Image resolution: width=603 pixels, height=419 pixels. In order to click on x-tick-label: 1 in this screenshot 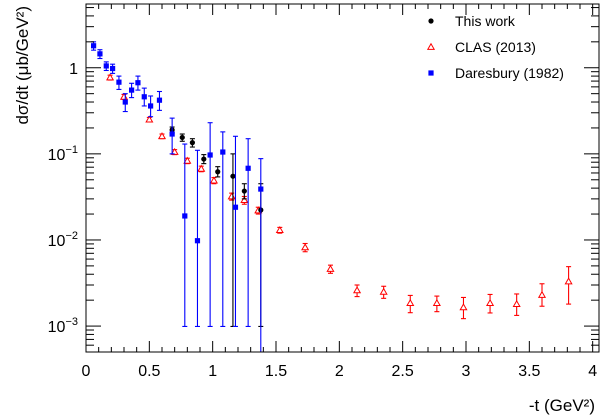, I will do `click(212, 371)`.